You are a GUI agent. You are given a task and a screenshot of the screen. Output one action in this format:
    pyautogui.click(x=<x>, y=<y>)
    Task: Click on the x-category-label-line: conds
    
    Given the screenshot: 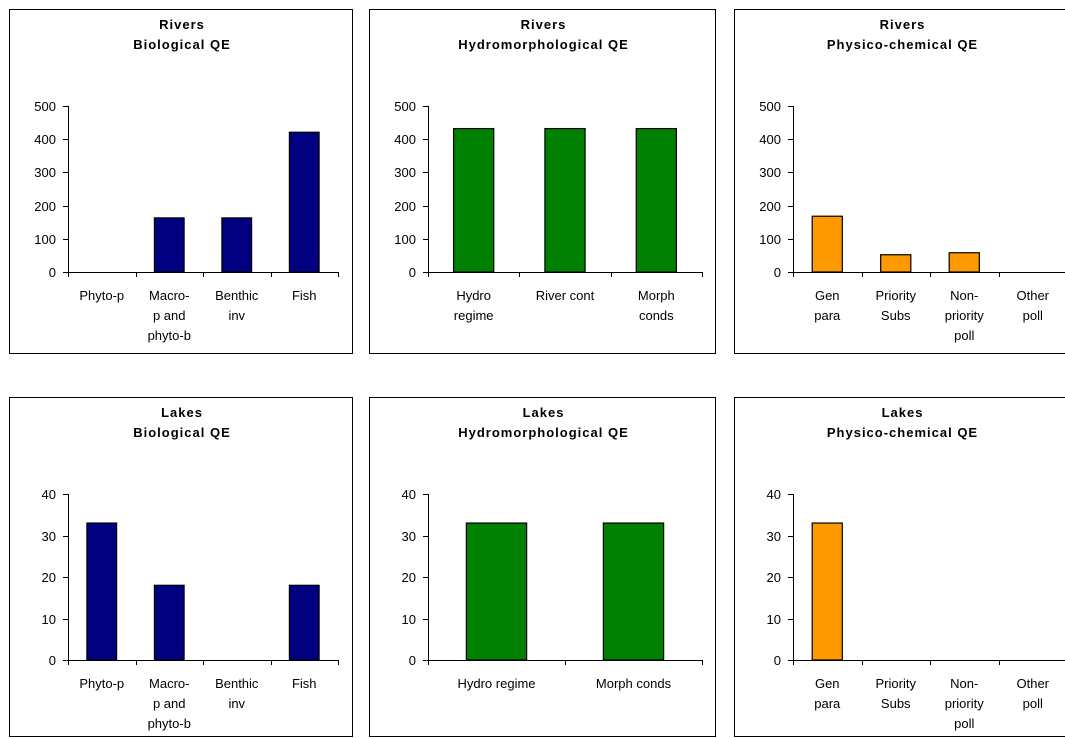 What is the action you would take?
    pyautogui.click(x=656, y=315)
    